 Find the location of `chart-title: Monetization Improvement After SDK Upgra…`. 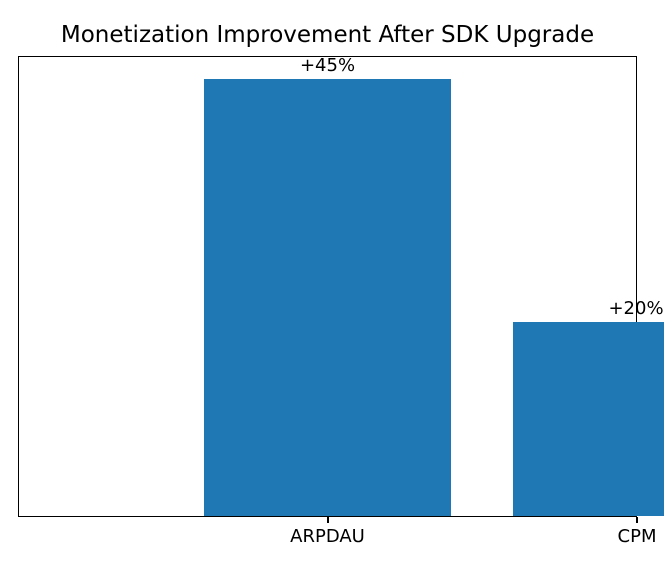

chart-title: Monetization Improvement After SDK Upgra… is located at coordinates (327, 35).